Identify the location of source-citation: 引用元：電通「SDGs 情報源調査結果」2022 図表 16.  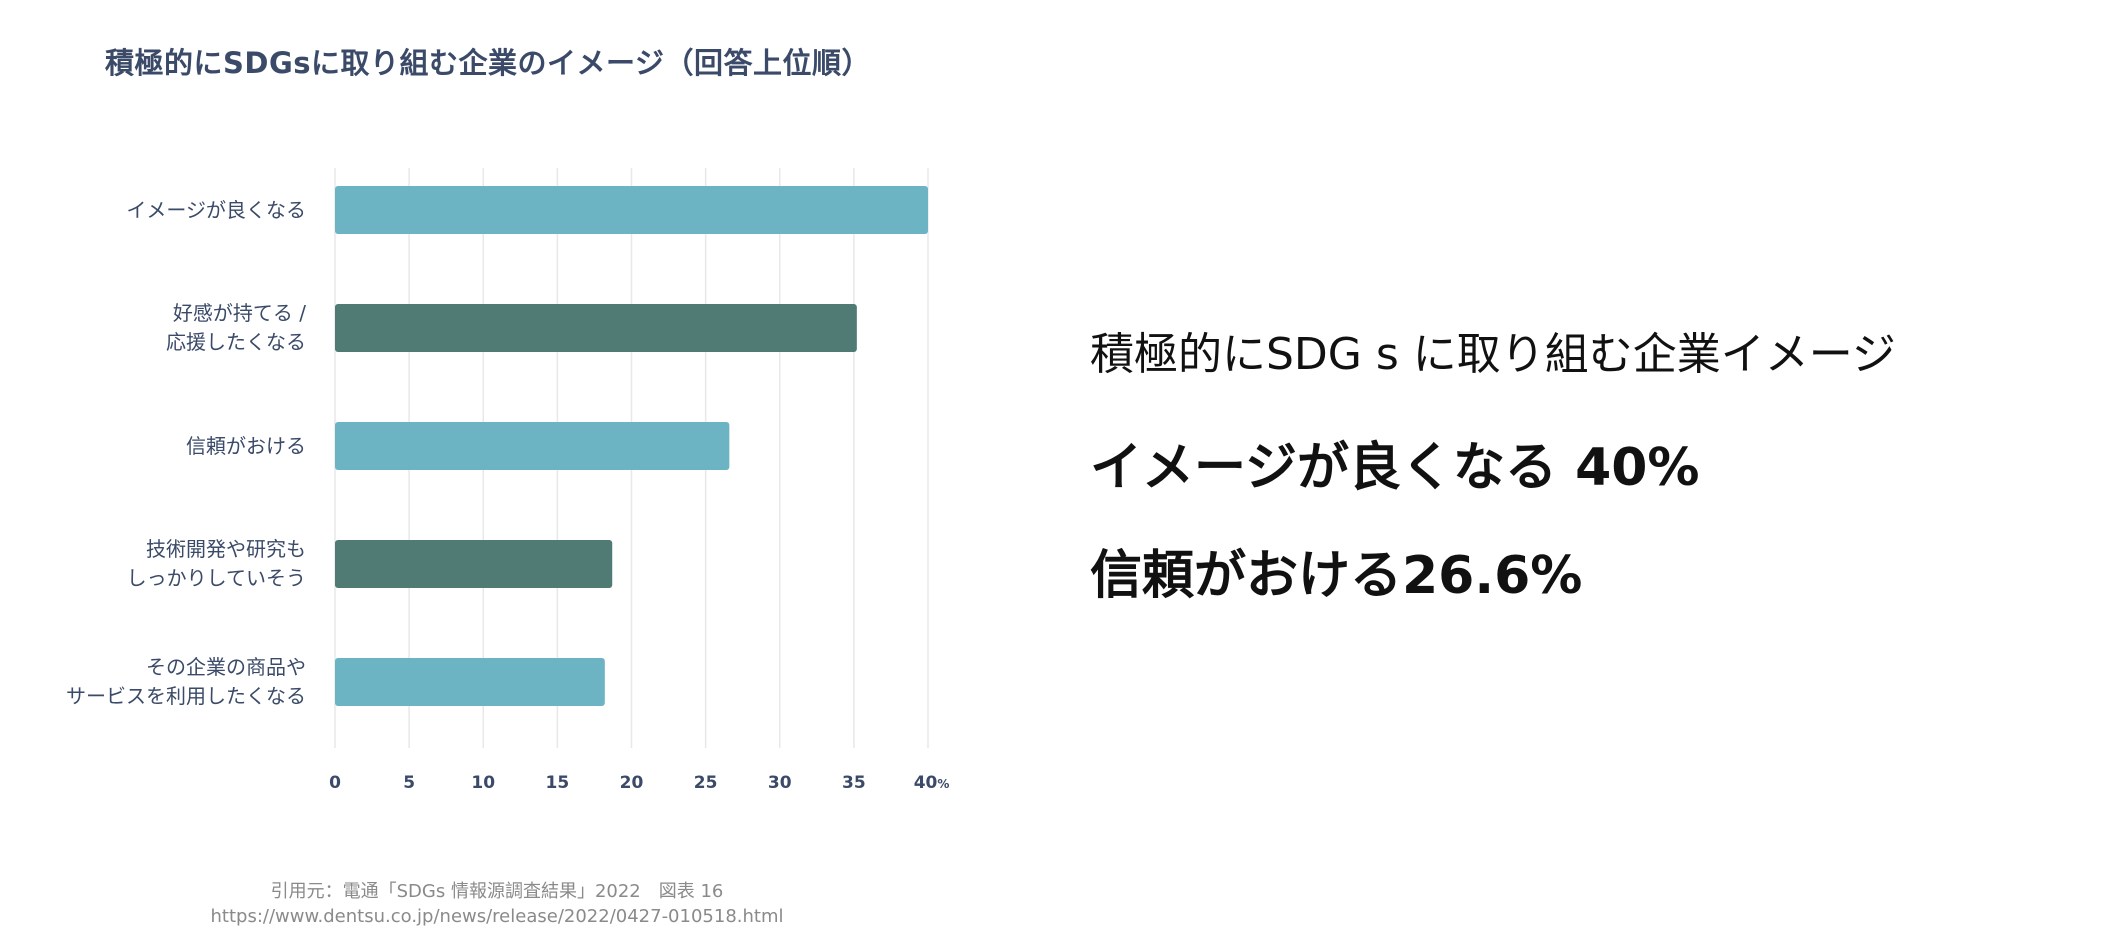
(497, 891).